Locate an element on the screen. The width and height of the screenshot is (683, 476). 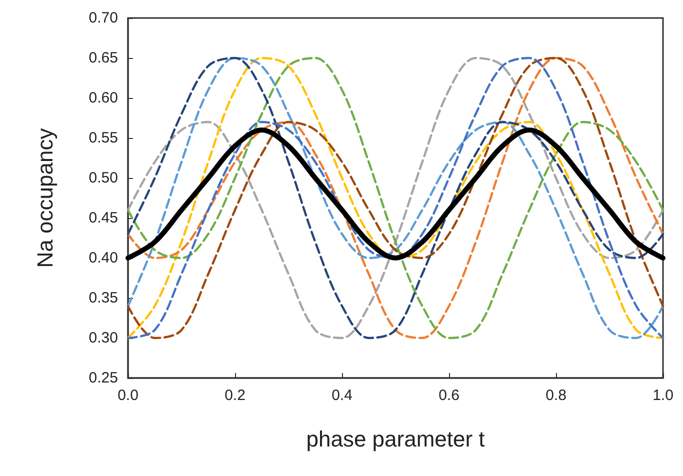
y-tick-label: 0.35 is located at coordinates (103, 298).